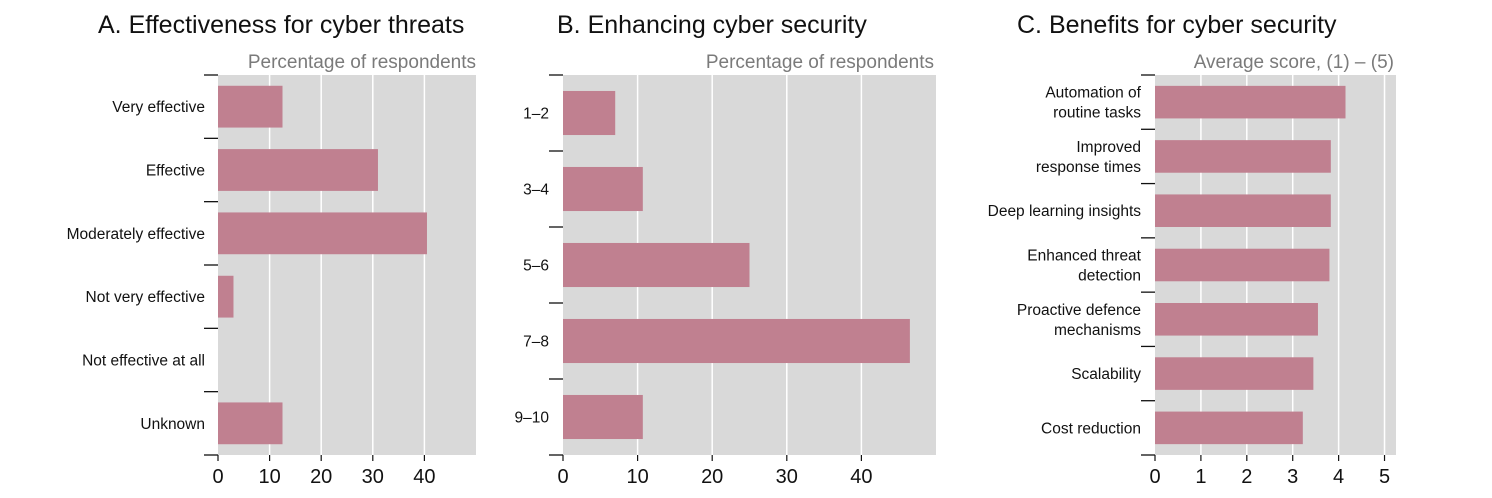 The image size is (1492, 498). I want to click on x-tick-label: 3, so click(1292, 477).